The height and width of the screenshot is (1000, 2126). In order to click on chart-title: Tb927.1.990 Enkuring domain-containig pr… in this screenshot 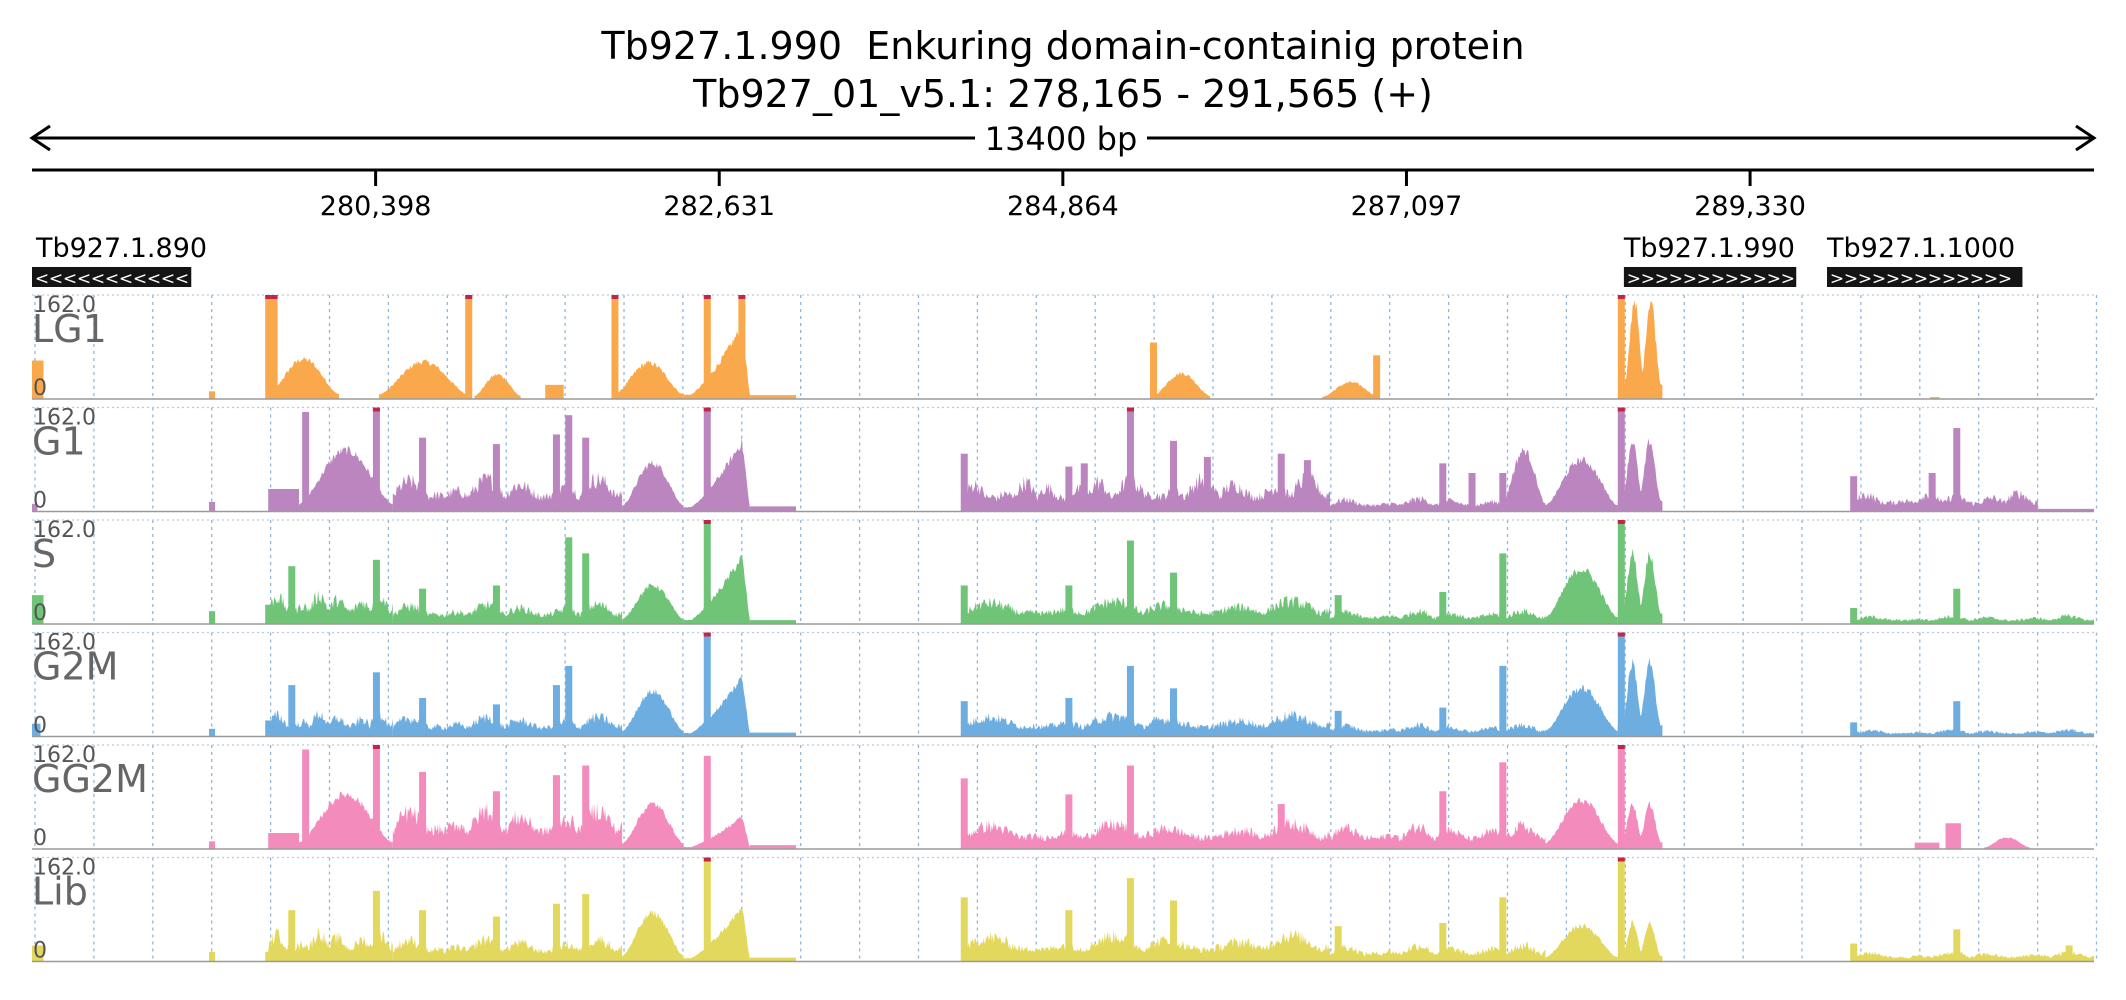, I will do `click(1063, 46)`.